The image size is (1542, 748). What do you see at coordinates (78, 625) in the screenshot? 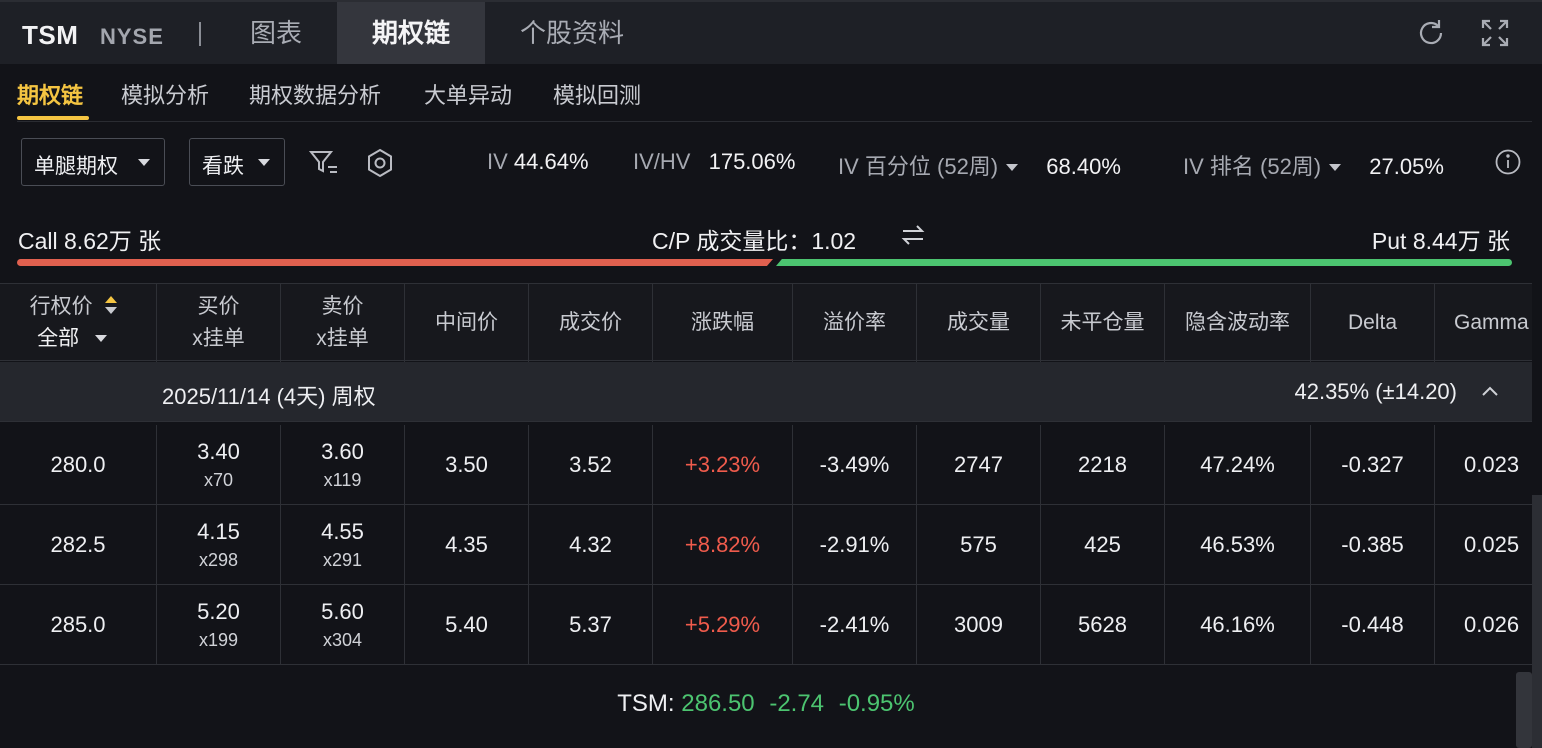
I see `strike-cell: 285.0` at bounding box center [78, 625].